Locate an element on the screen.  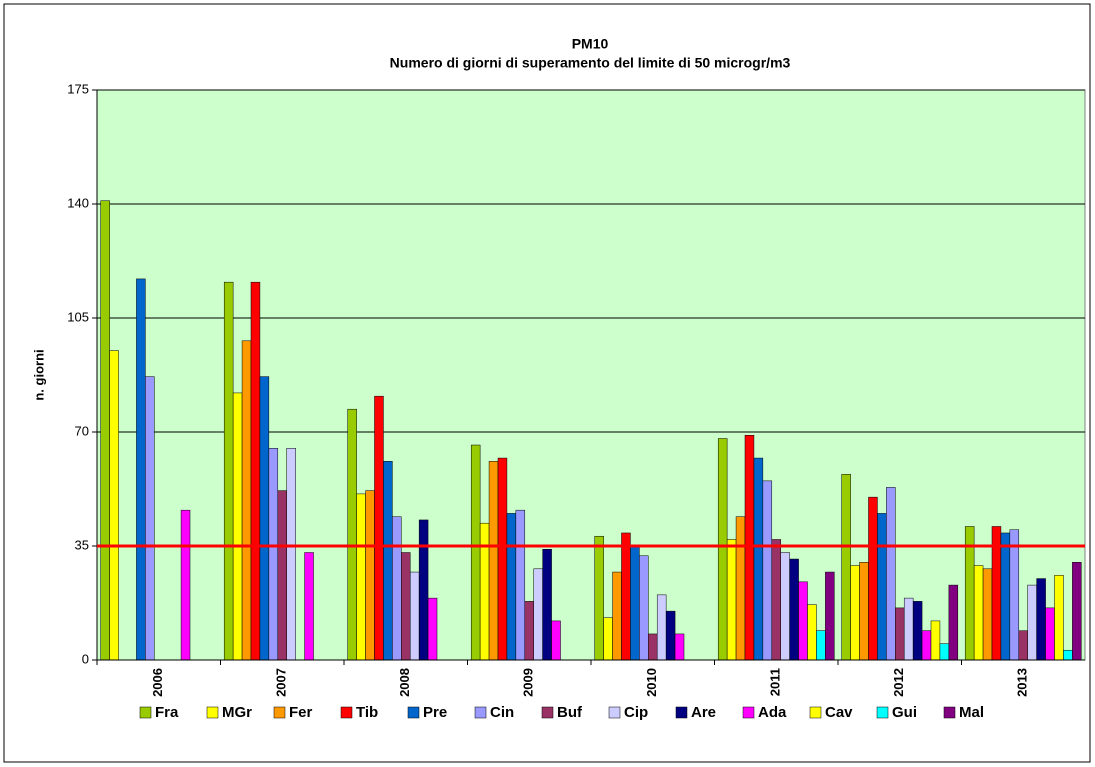
x-tick-label: 2010 is located at coordinates (651, 682).